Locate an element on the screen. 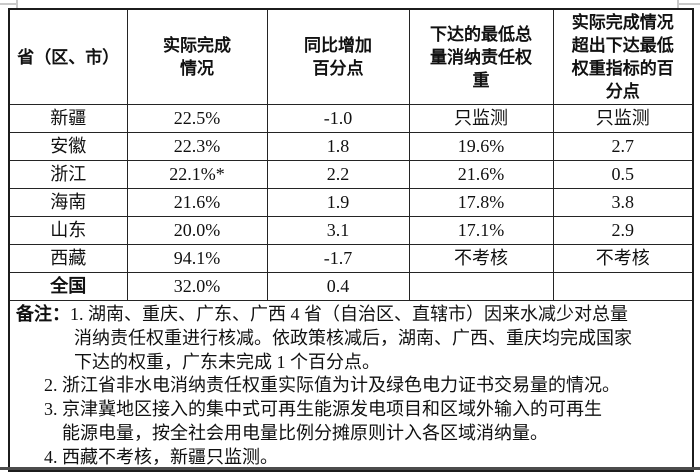 This screenshot has width=700, height=472. note-text: 1. 湖南、重庆、广东、广西 4 省（自治区、直辖市）因来水减少对总量 is located at coordinates (349, 314).